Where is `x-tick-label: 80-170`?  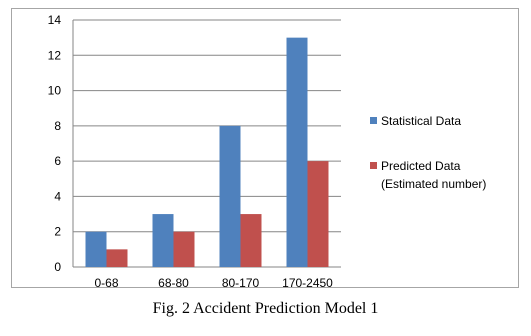
x-tick-label: 80-170 is located at coordinates (241, 283).